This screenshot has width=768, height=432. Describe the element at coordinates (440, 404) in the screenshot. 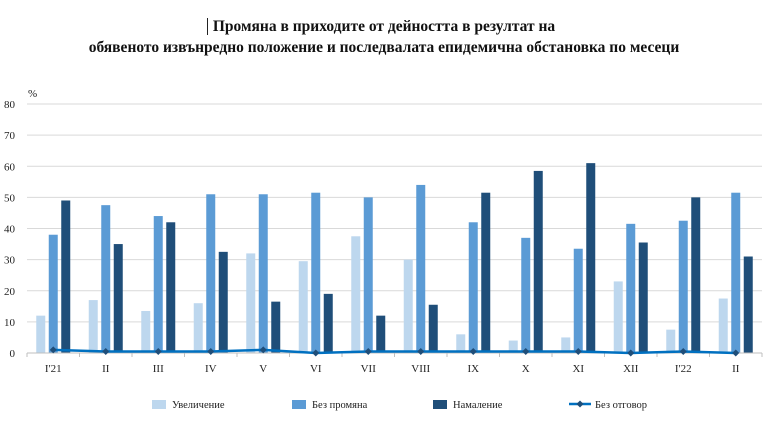

I see `legend-decrease-swatch` at that location.